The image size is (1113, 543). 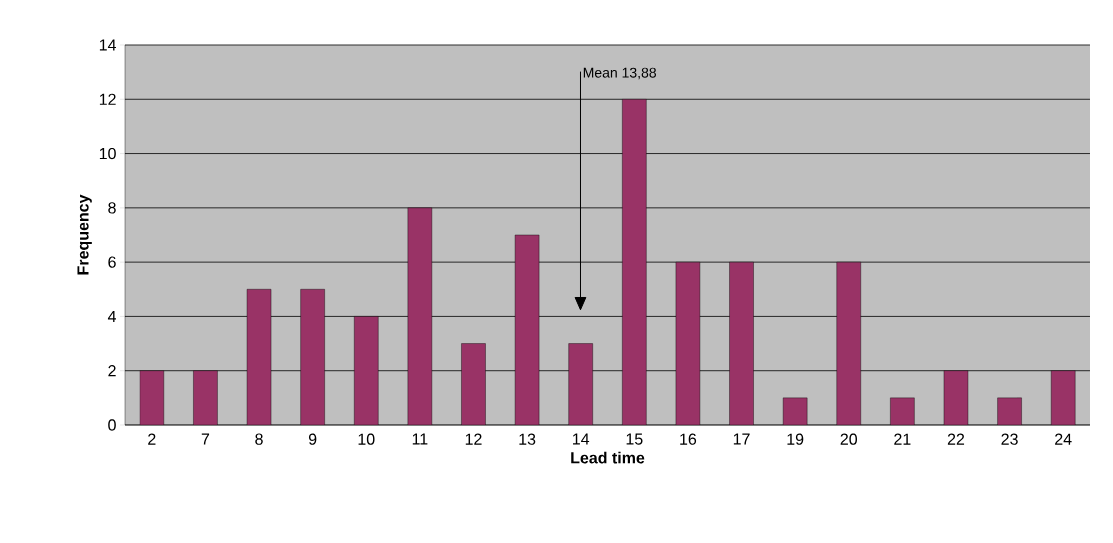 What do you see at coordinates (608, 457) in the screenshot?
I see `x-axis-title: Lead time` at bounding box center [608, 457].